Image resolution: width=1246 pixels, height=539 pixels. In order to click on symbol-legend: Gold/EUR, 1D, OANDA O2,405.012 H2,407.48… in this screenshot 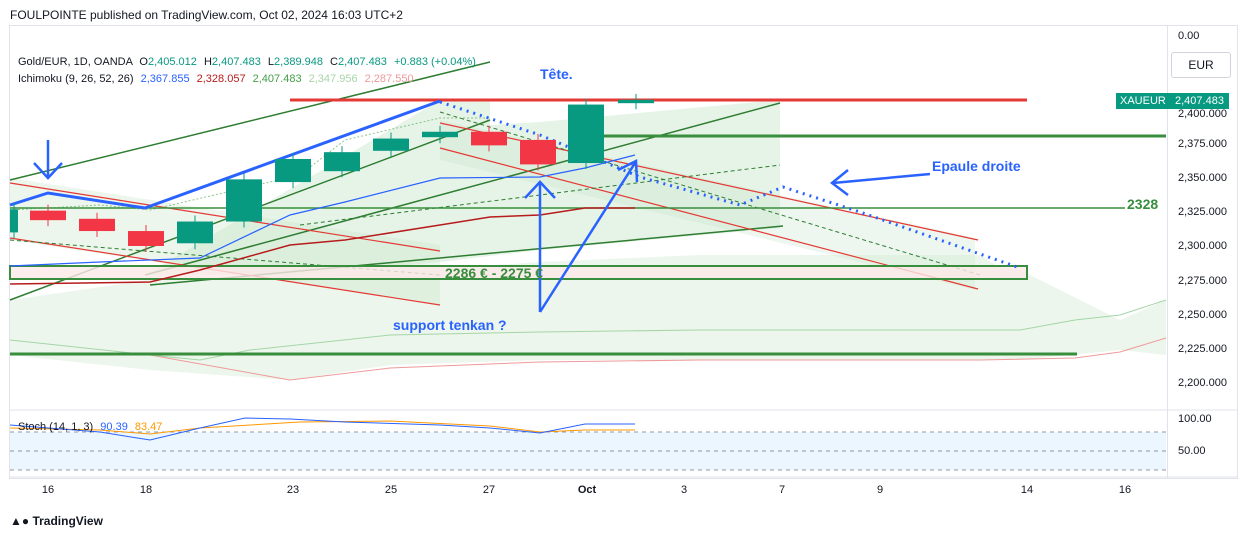, I will do `click(247, 62)`.